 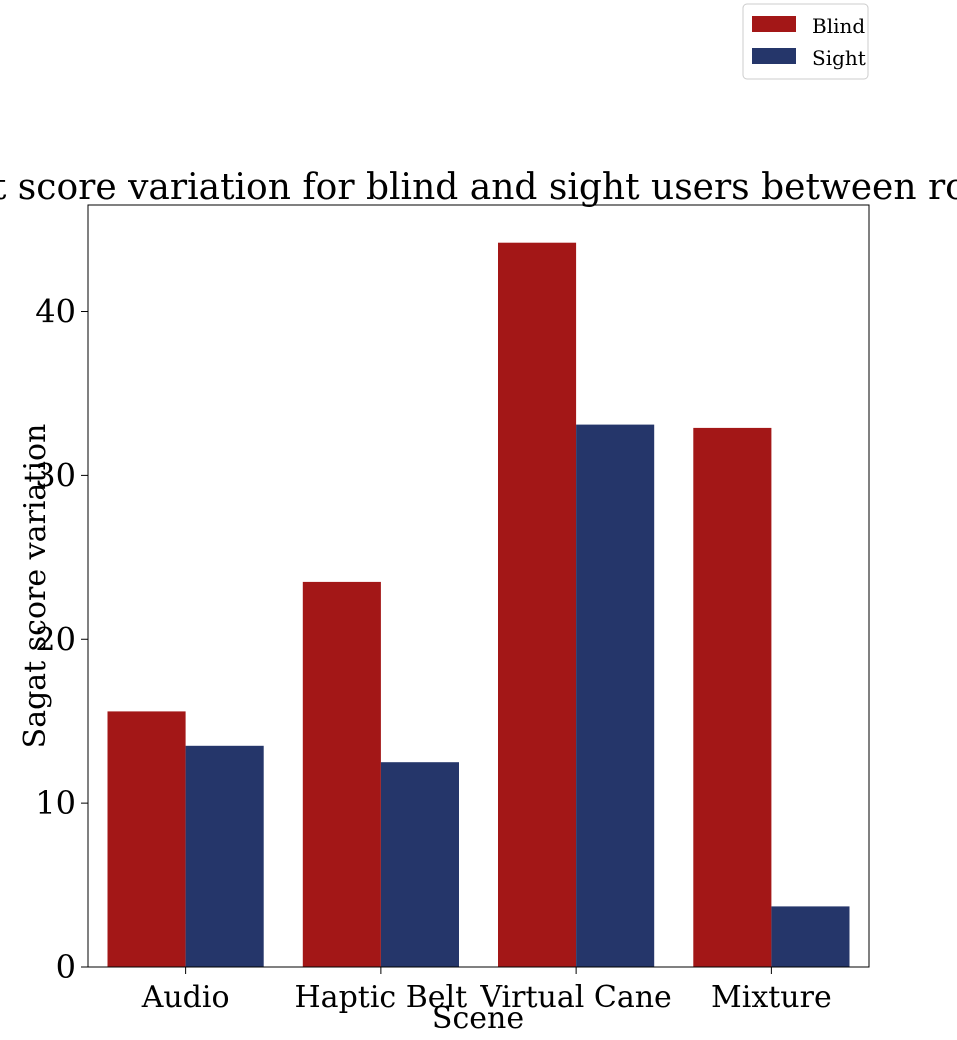 I want to click on y-axis: 0 10 20 30 40, so click(x=61, y=639).